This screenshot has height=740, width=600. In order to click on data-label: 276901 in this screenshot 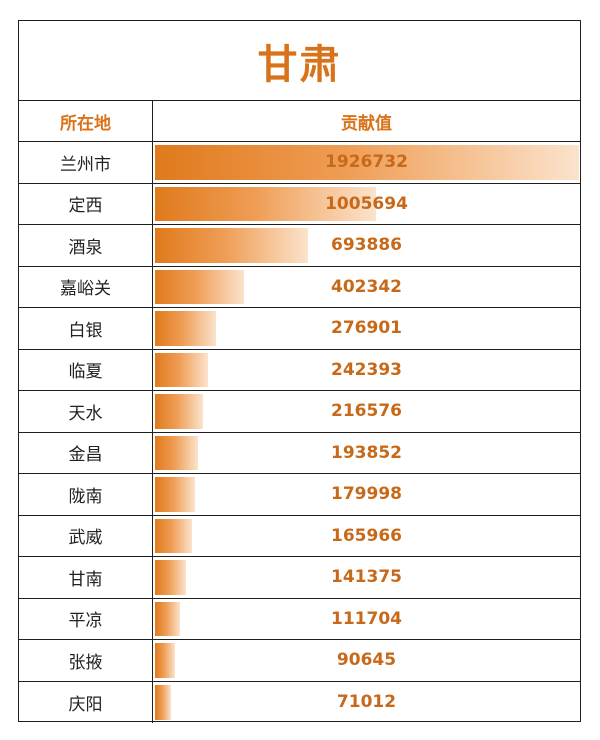, I will do `click(366, 328)`.